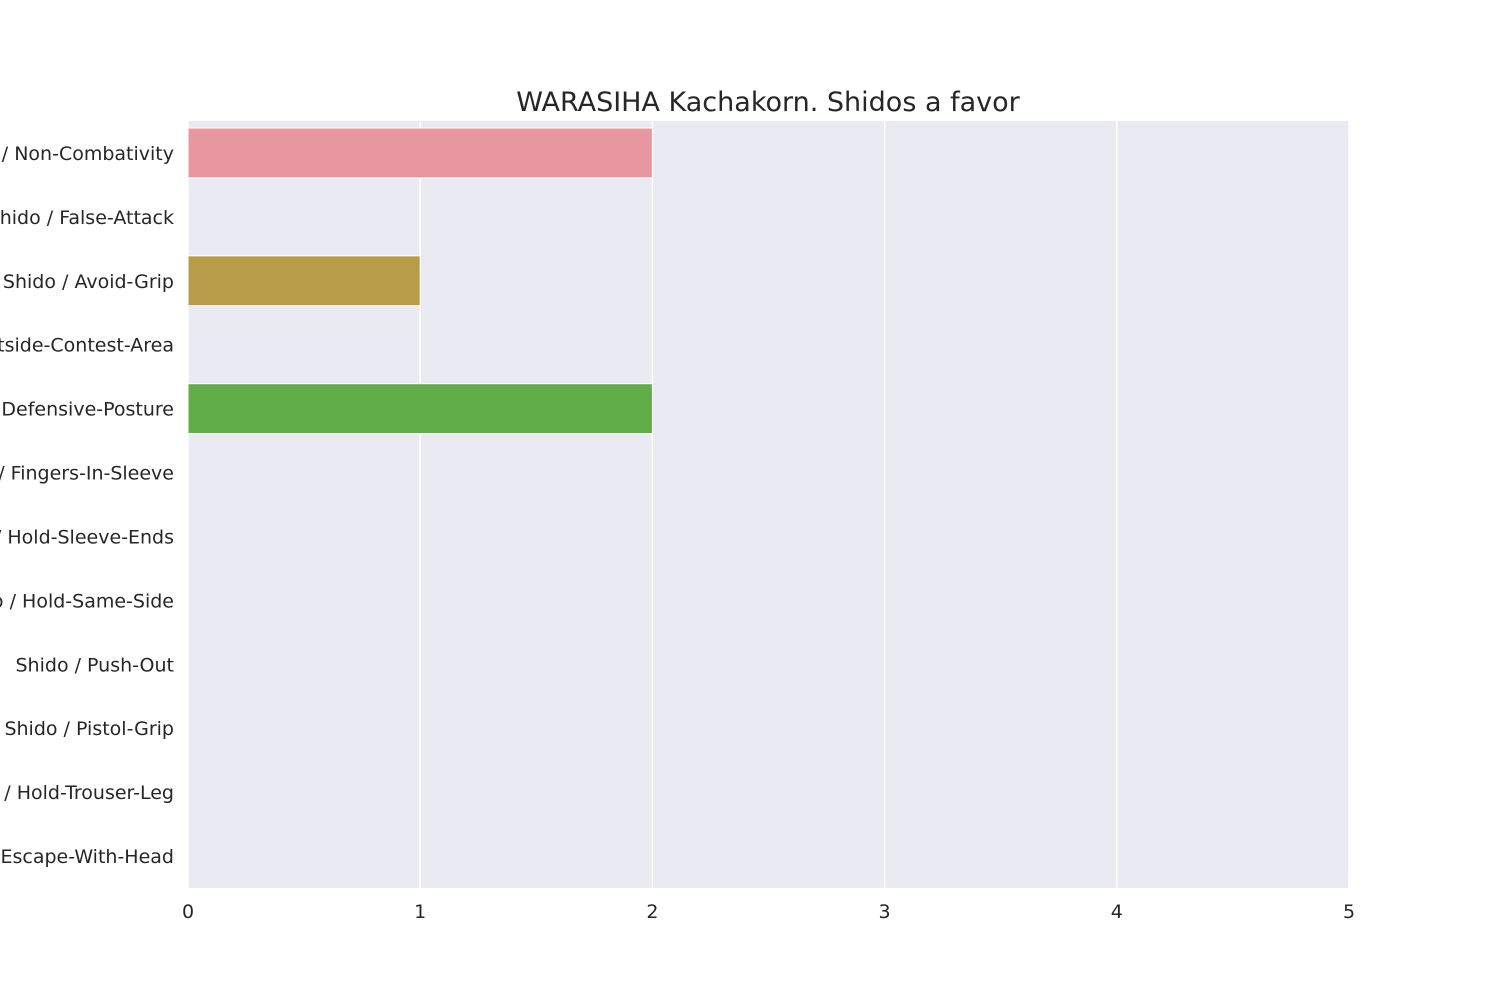  What do you see at coordinates (188, 912) in the screenshot?
I see `x-tick-label: 0` at bounding box center [188, 912].